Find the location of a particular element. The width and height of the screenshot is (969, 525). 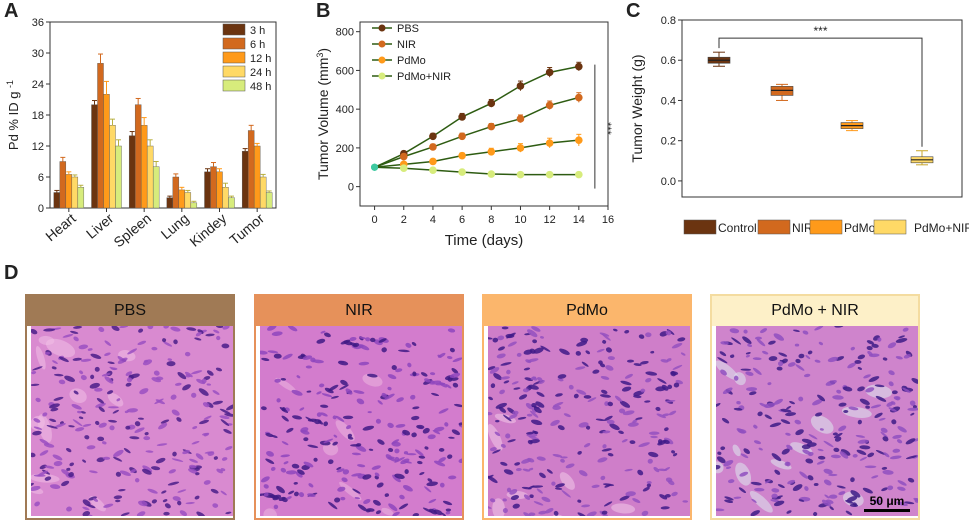

data-point-b is located at coordinates (549, 72).